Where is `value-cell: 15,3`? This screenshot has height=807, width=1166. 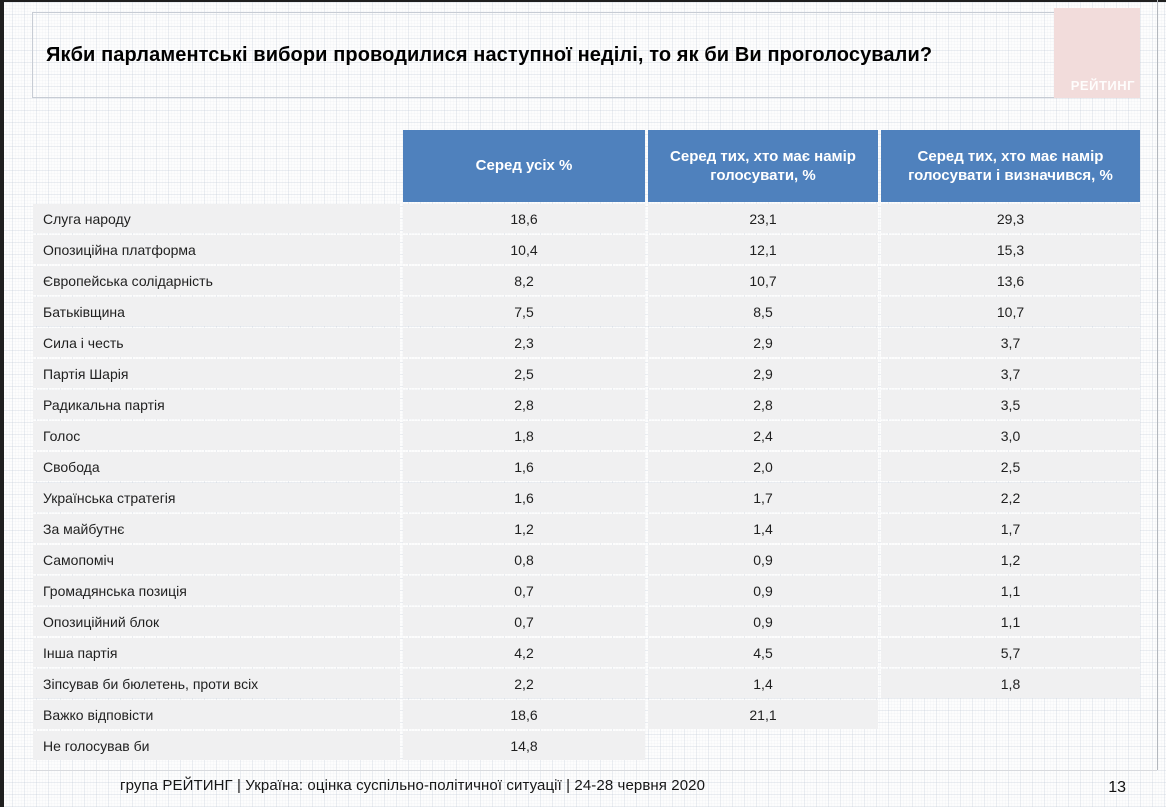
value-cell: 15,3 is located at coordinates (1010, 249).